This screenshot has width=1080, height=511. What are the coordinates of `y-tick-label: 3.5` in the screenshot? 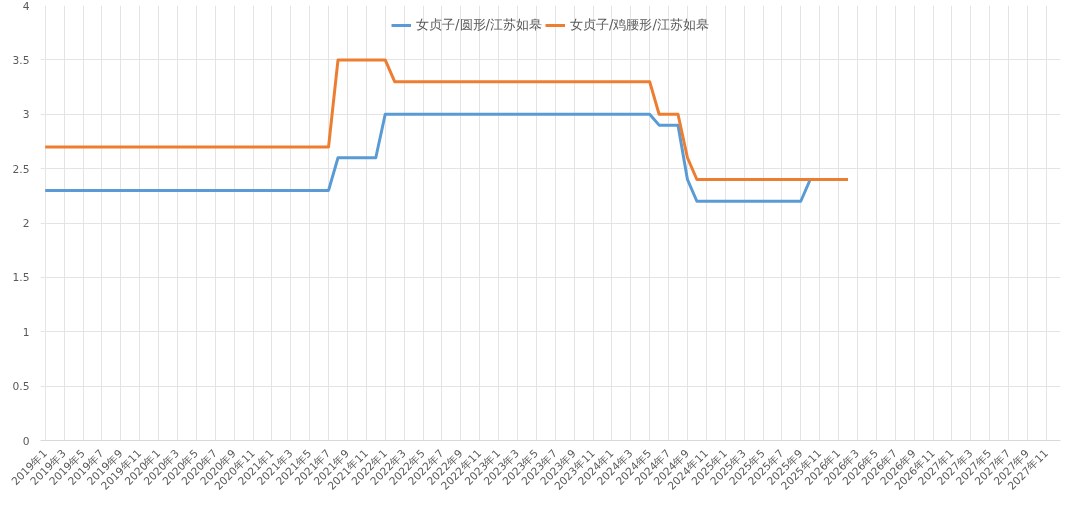 It's located at (21, 60).